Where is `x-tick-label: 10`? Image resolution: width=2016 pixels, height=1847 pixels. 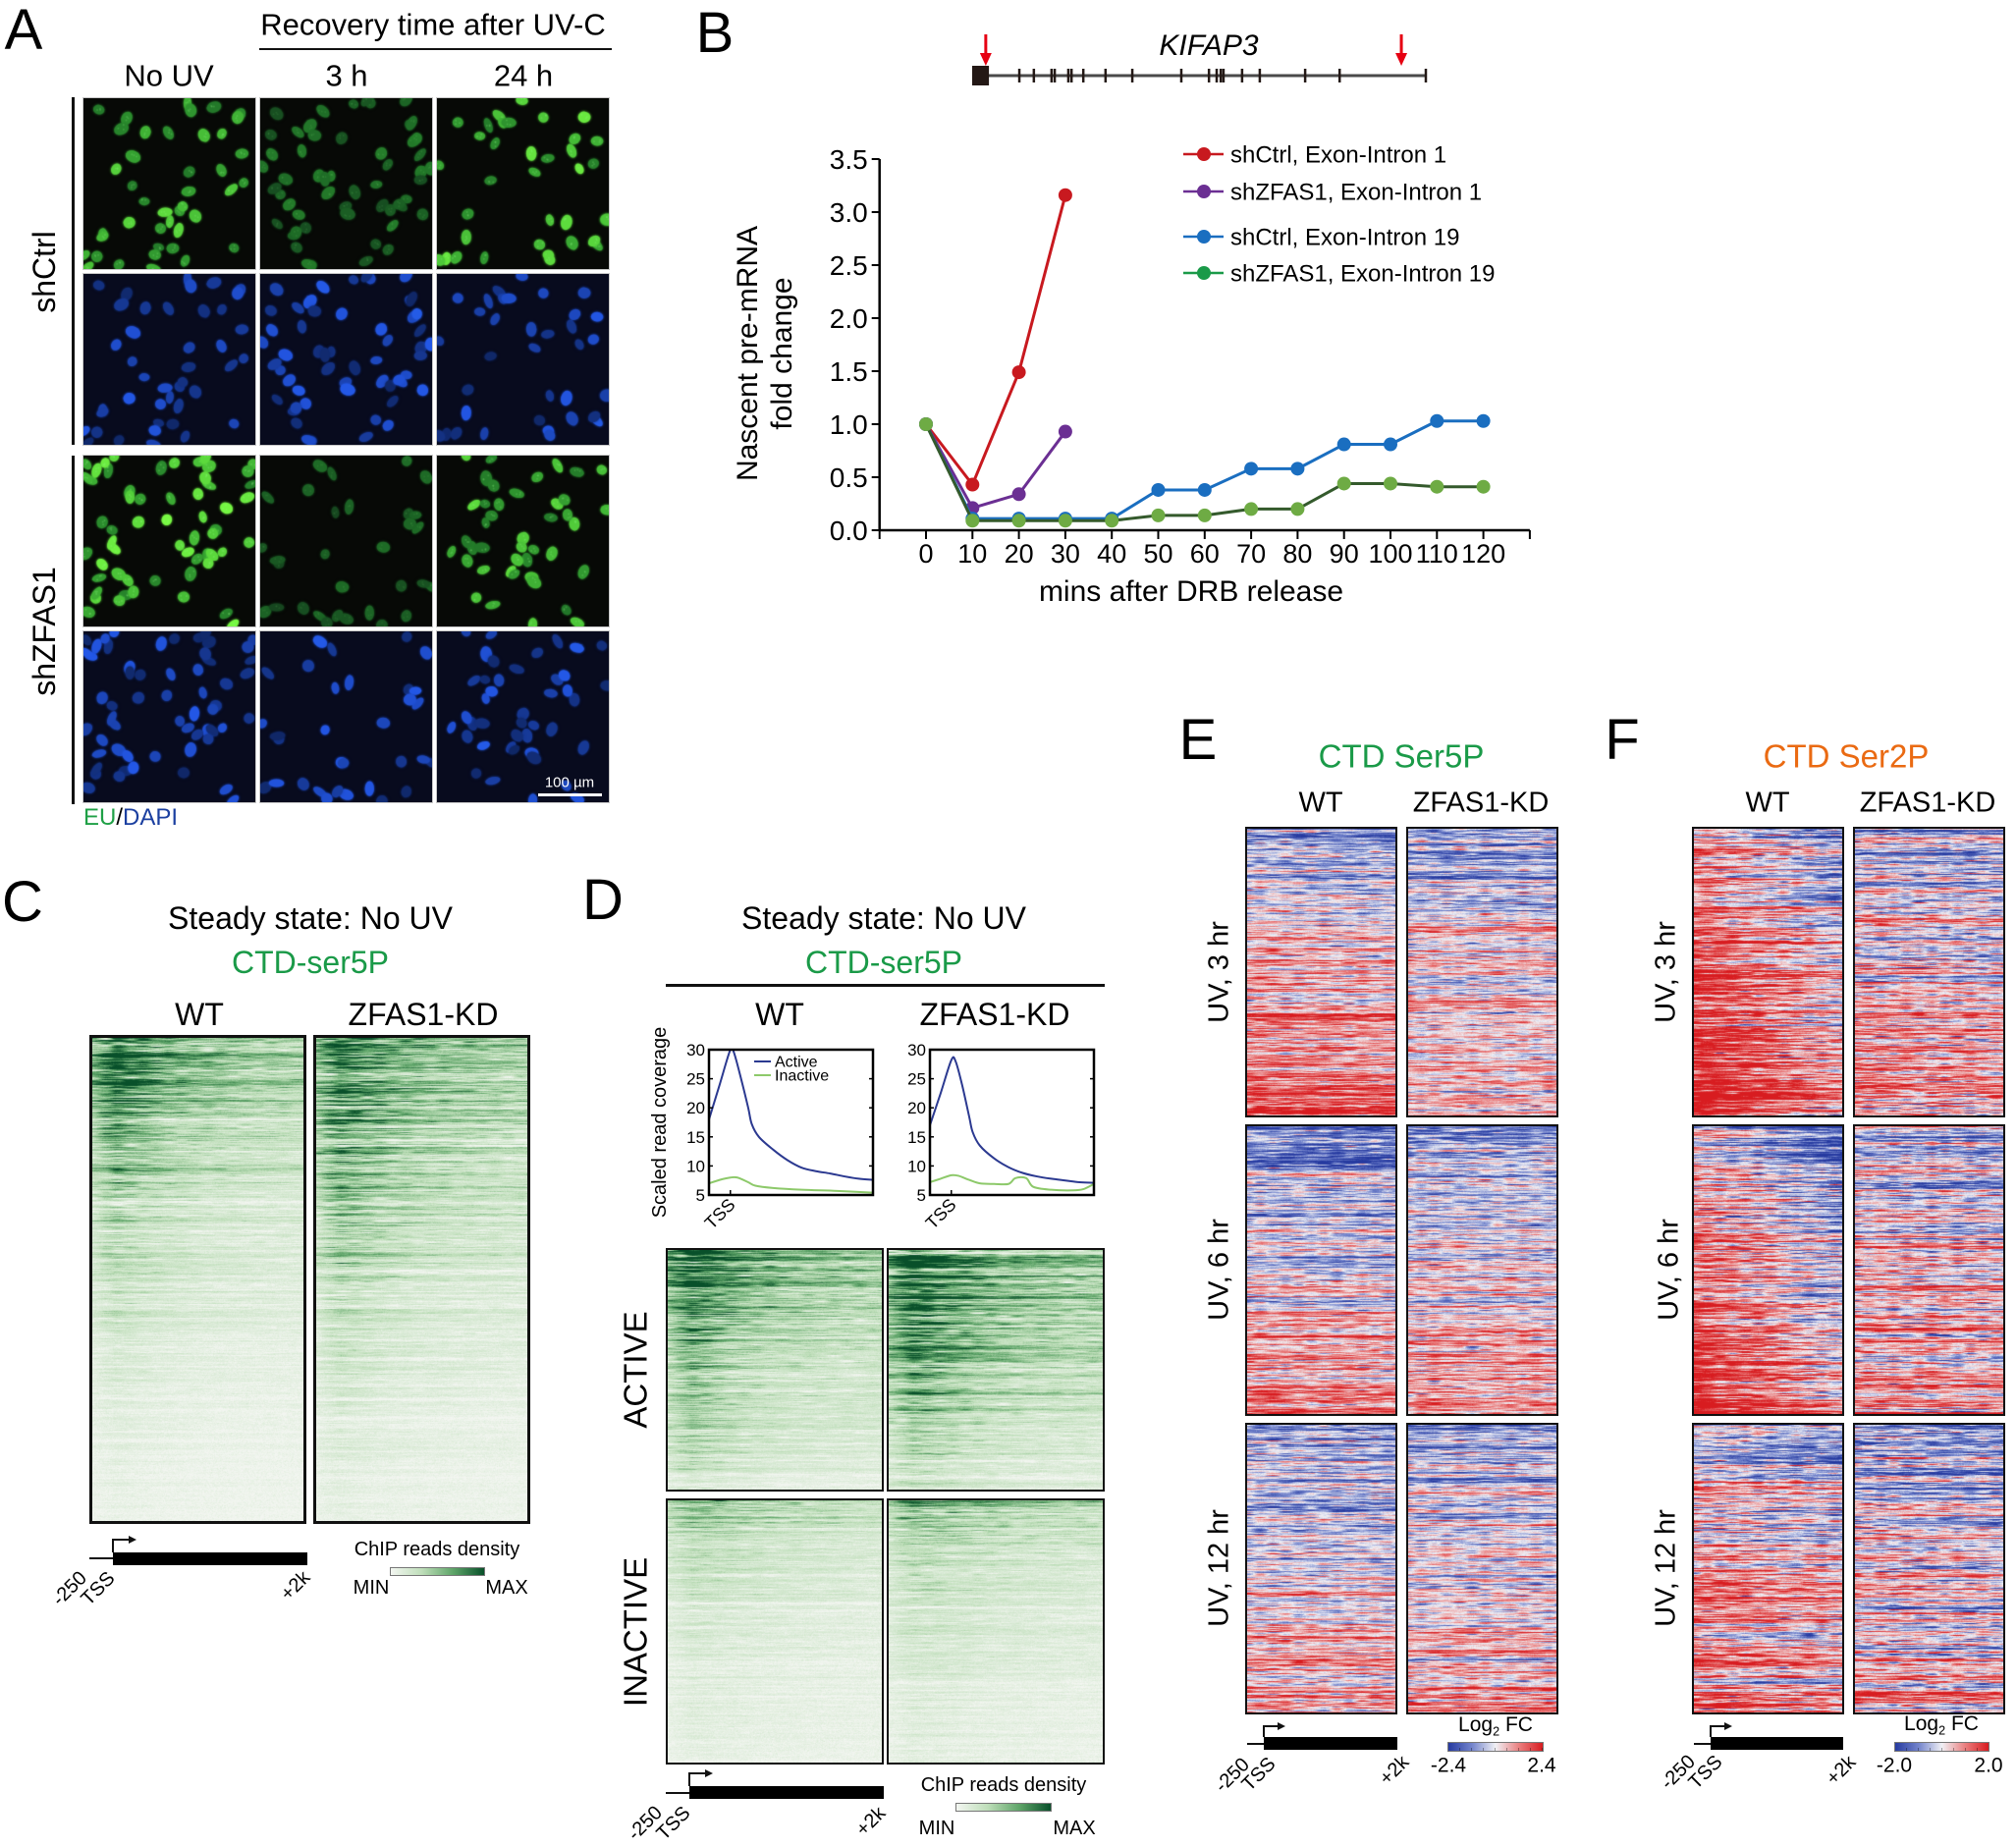
x-tick-label: 10 is located at coordinates (972, 554).